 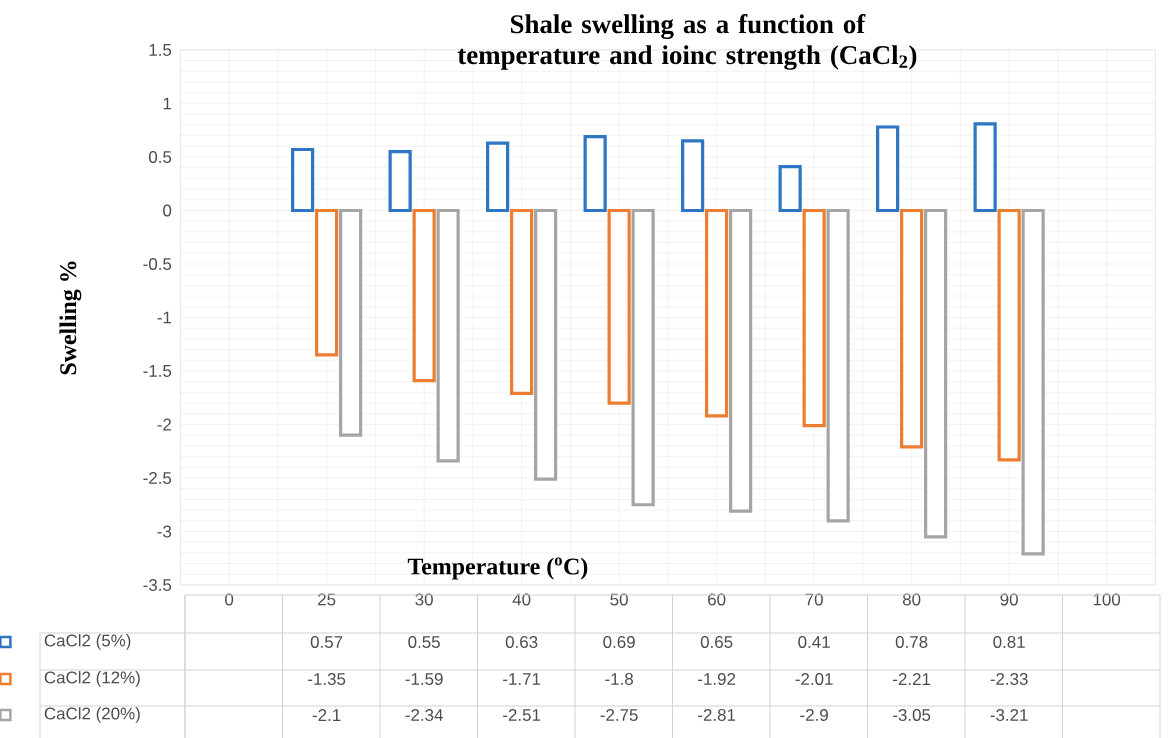 What do you see at coordinates (160, 156) in the screenshot?
I see `y-tick-label: 0.5` at bounding box center [160, 156].